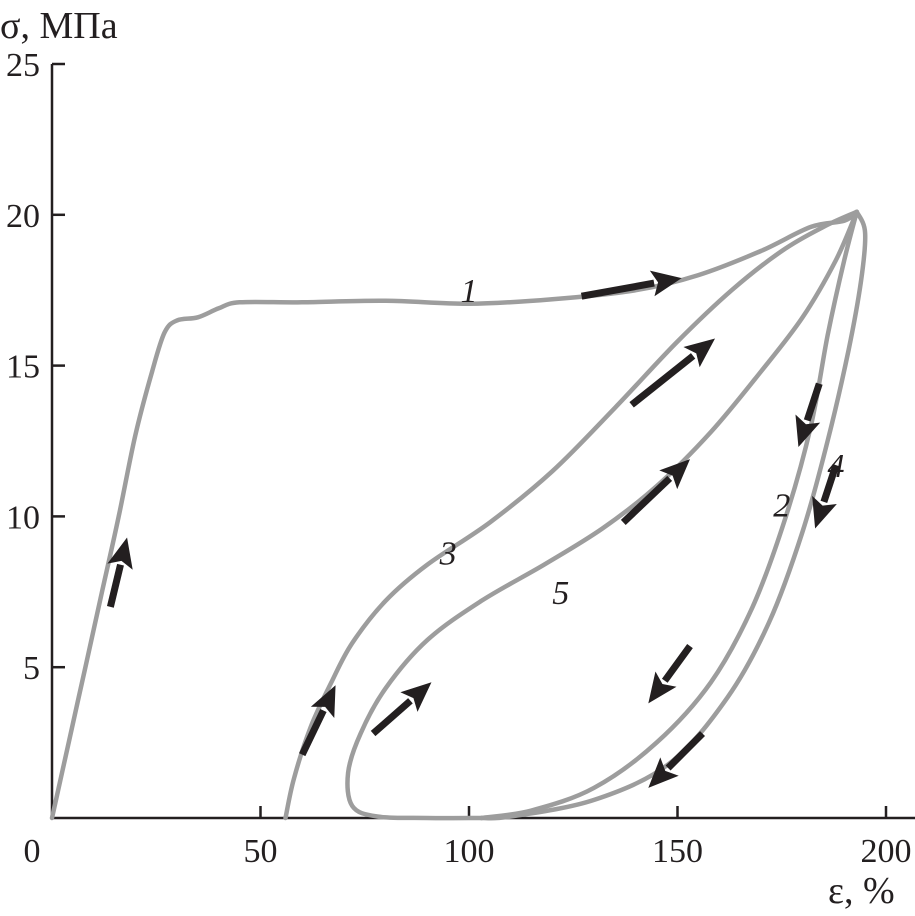 The image size is (915, 916). I want to click on y-axis-title: σ, МПа, so click(59, 26).